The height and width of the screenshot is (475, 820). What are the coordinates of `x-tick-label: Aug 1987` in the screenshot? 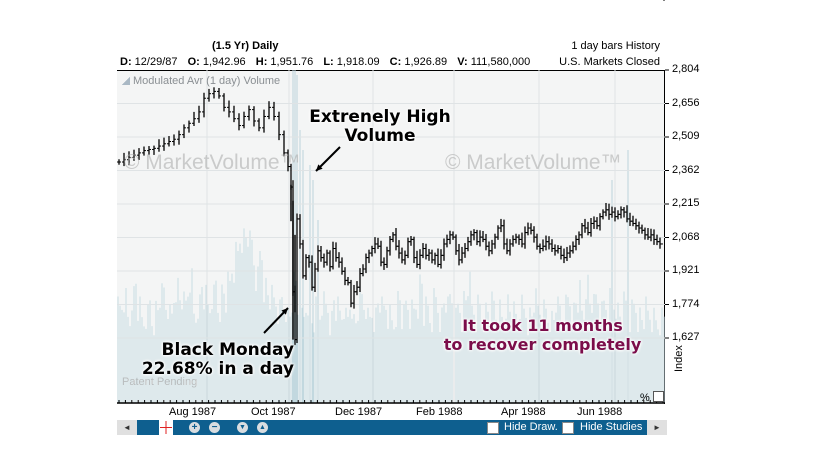 It's located at (193, 412).